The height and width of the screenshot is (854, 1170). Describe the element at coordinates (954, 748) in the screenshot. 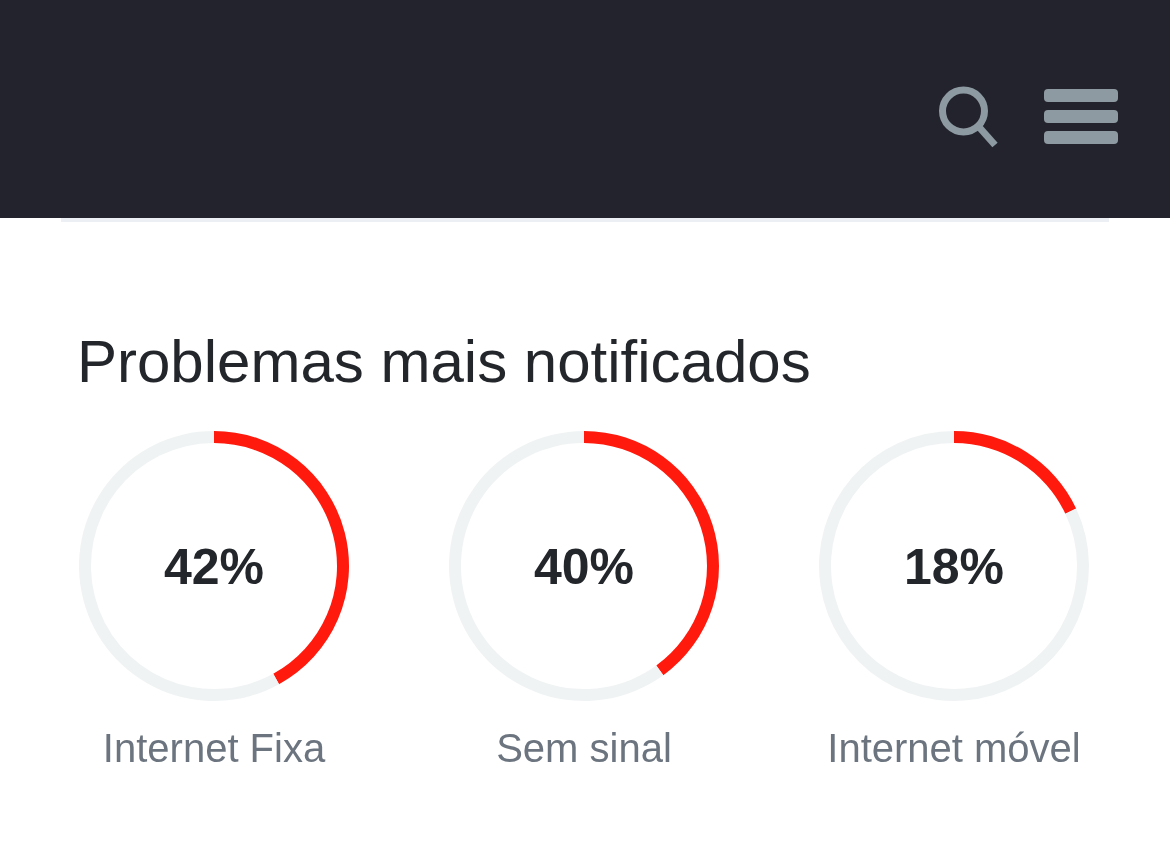

I see `text: Internet móvel` at that location.